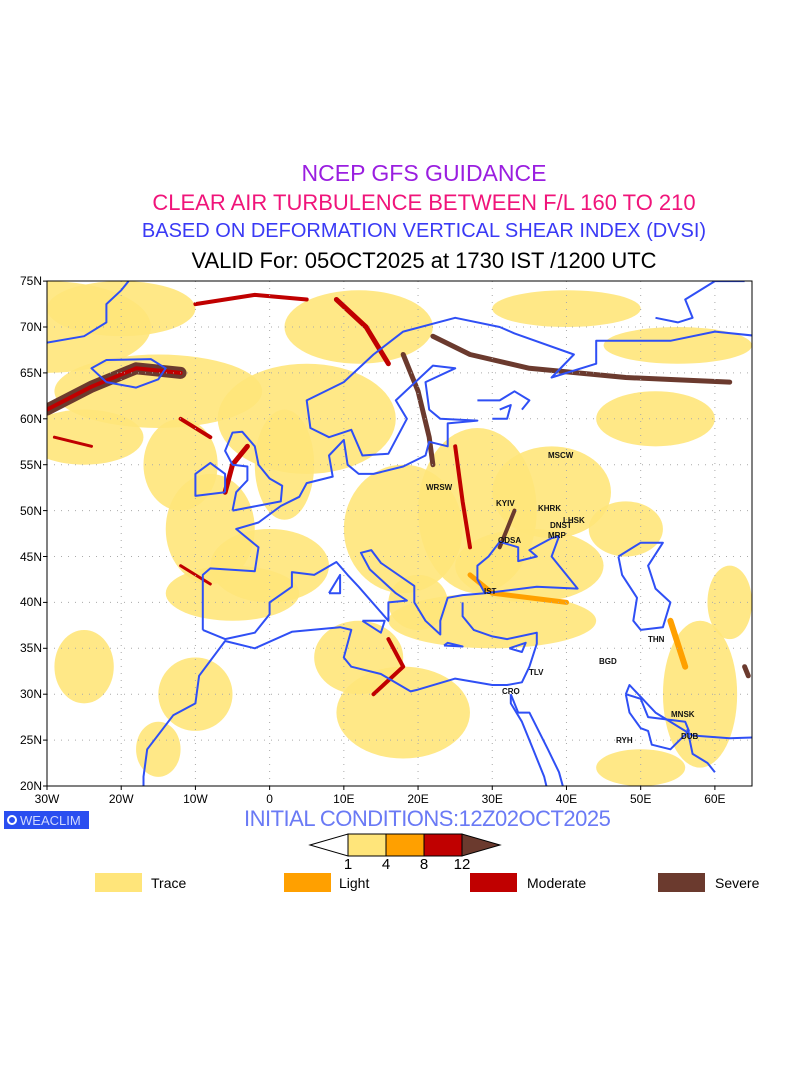 This screenshot has height=1067, width=800. What do you see at coordinates (30, 281) in the screenshot?
I see `lat-label: 75N` at bounding box center [30, 281].